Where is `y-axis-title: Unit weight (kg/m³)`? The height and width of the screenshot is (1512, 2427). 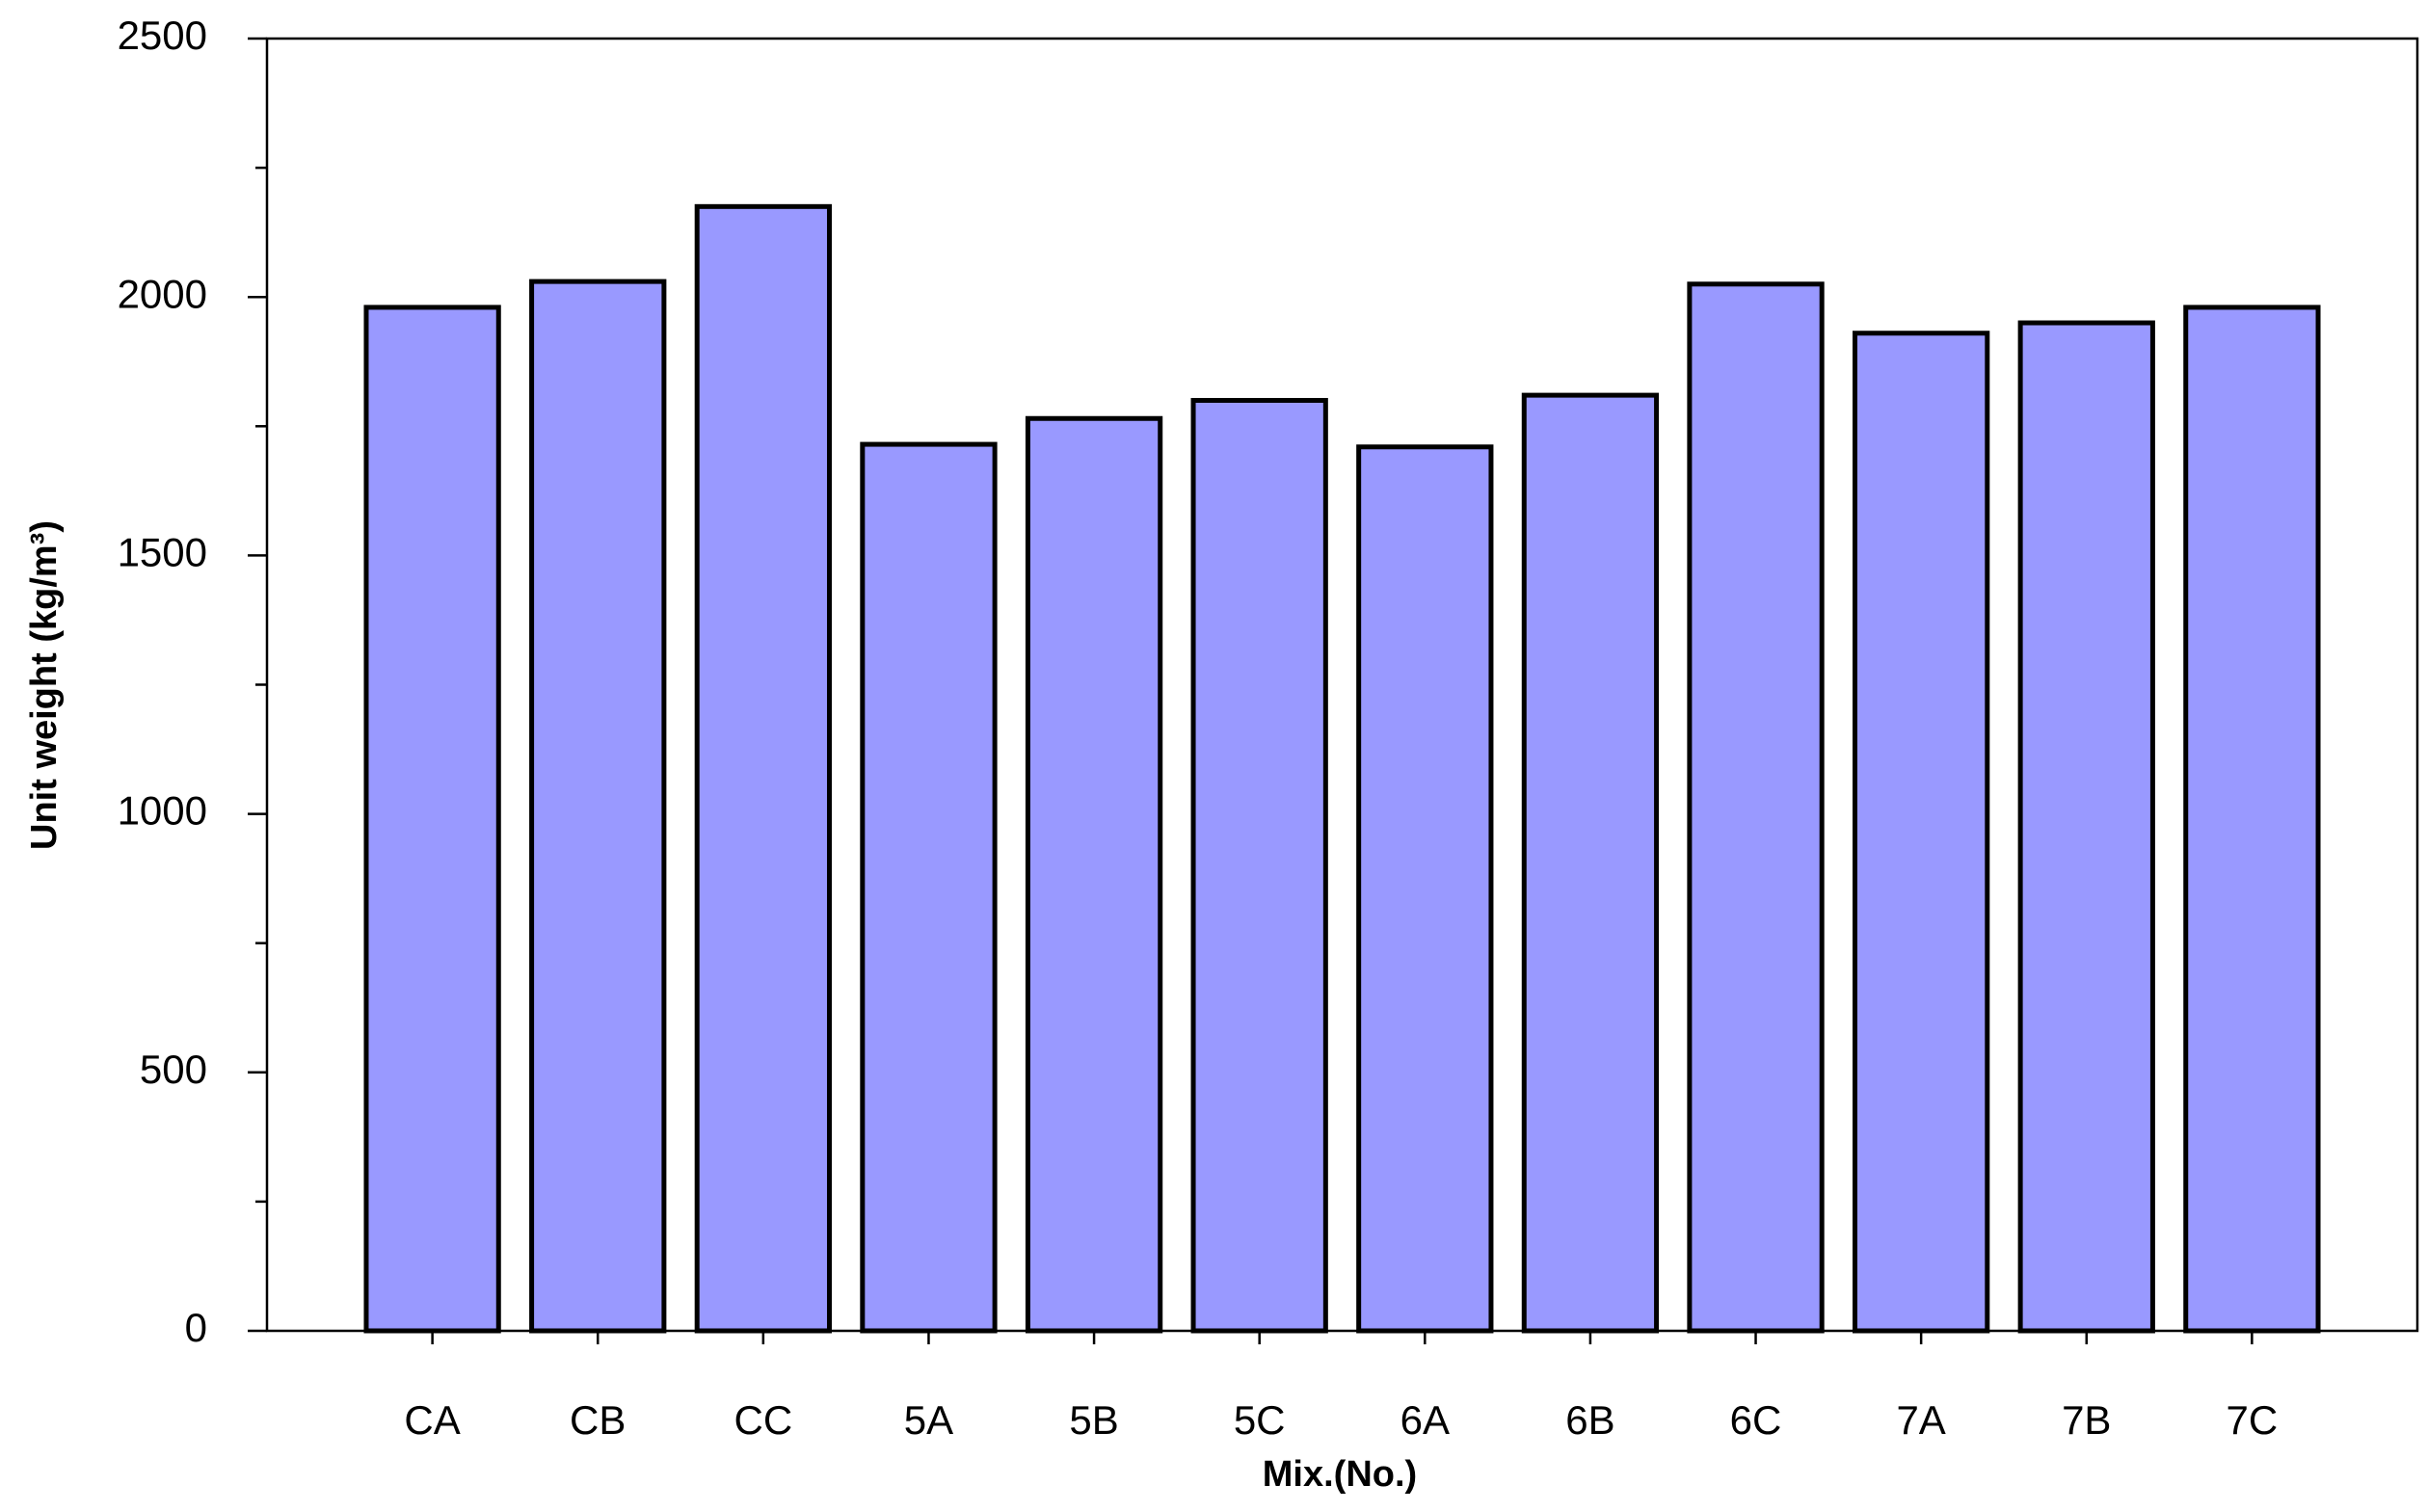
y-axis-title: Unit weight (kg/m³) is located at coordinates (45, 685).